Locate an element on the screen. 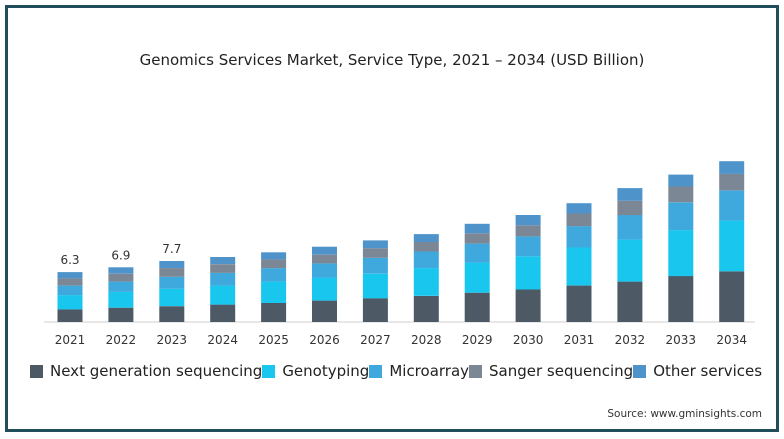 Image resolution: width=784 pixels, height=439 pixels. legend-label: Other services is located at coordinates (708, 371).